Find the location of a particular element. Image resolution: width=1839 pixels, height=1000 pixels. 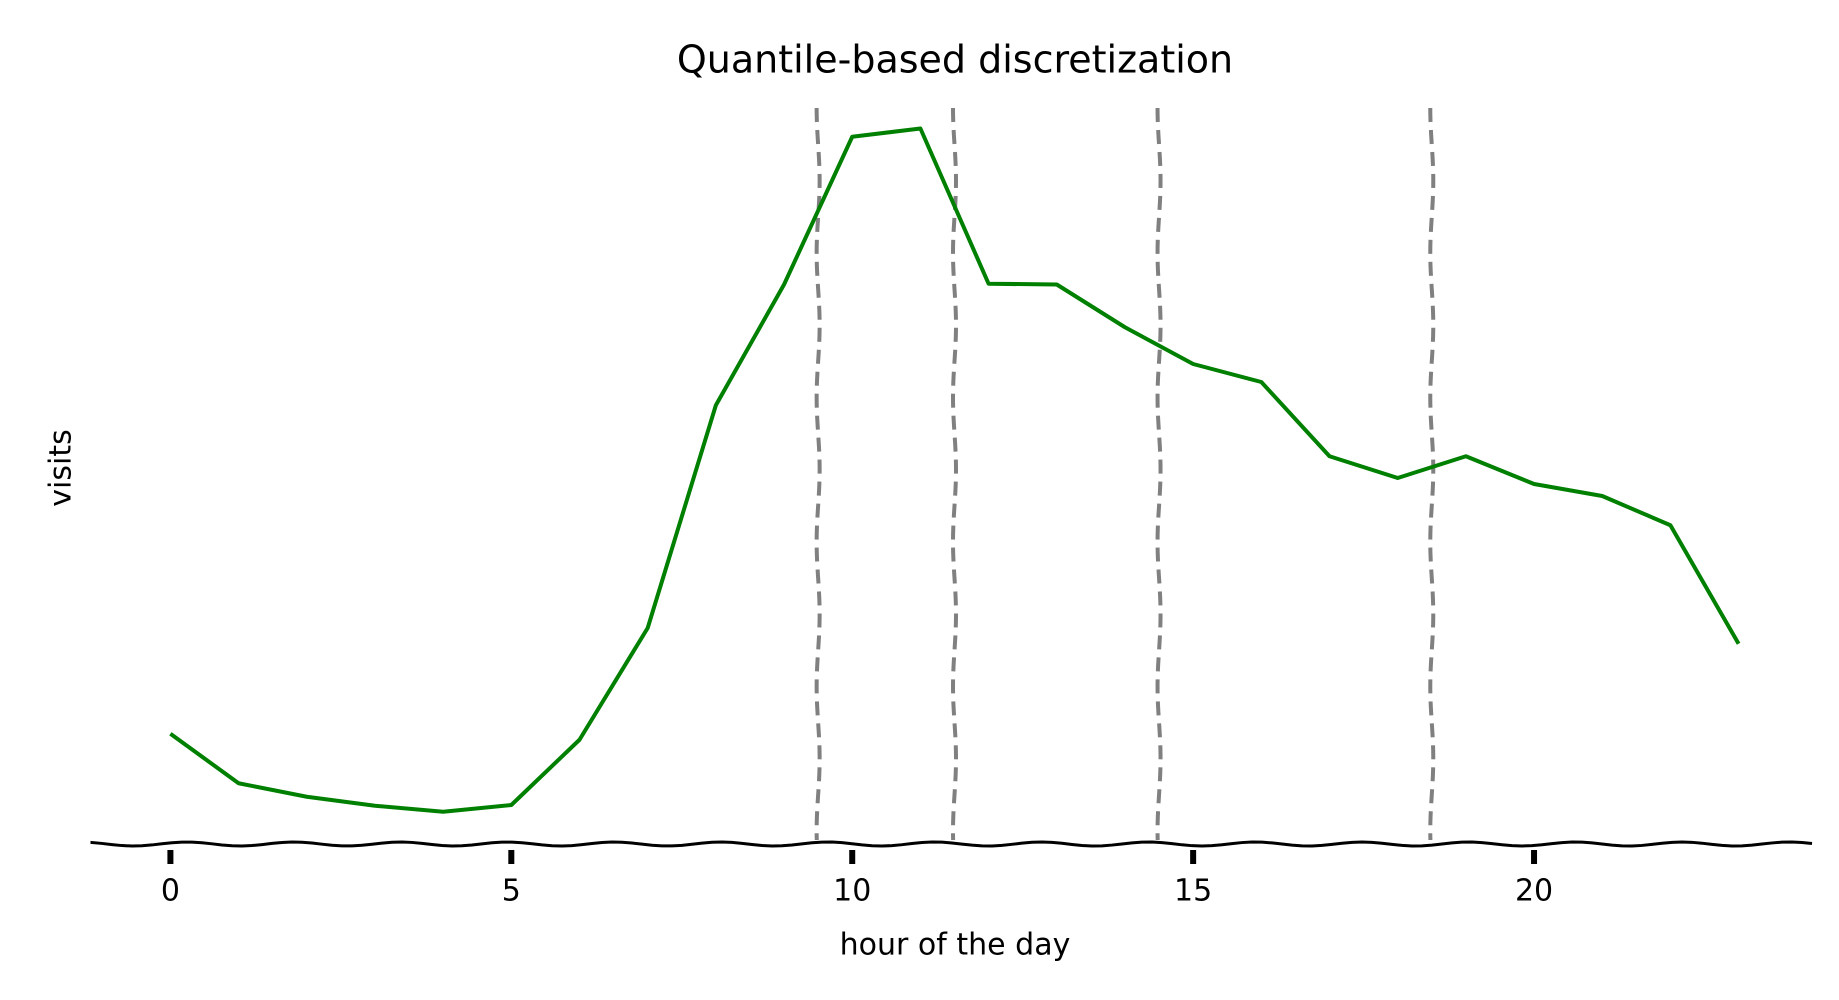

x-tick-label: 20 is located at coordinates (1534, 891).